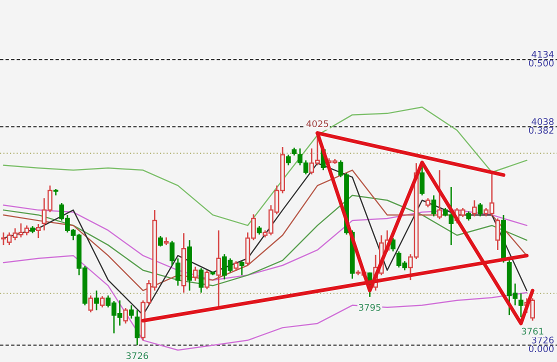 The image size is (557, 362). I want to click on annotation: 3726, so click(137, 356).